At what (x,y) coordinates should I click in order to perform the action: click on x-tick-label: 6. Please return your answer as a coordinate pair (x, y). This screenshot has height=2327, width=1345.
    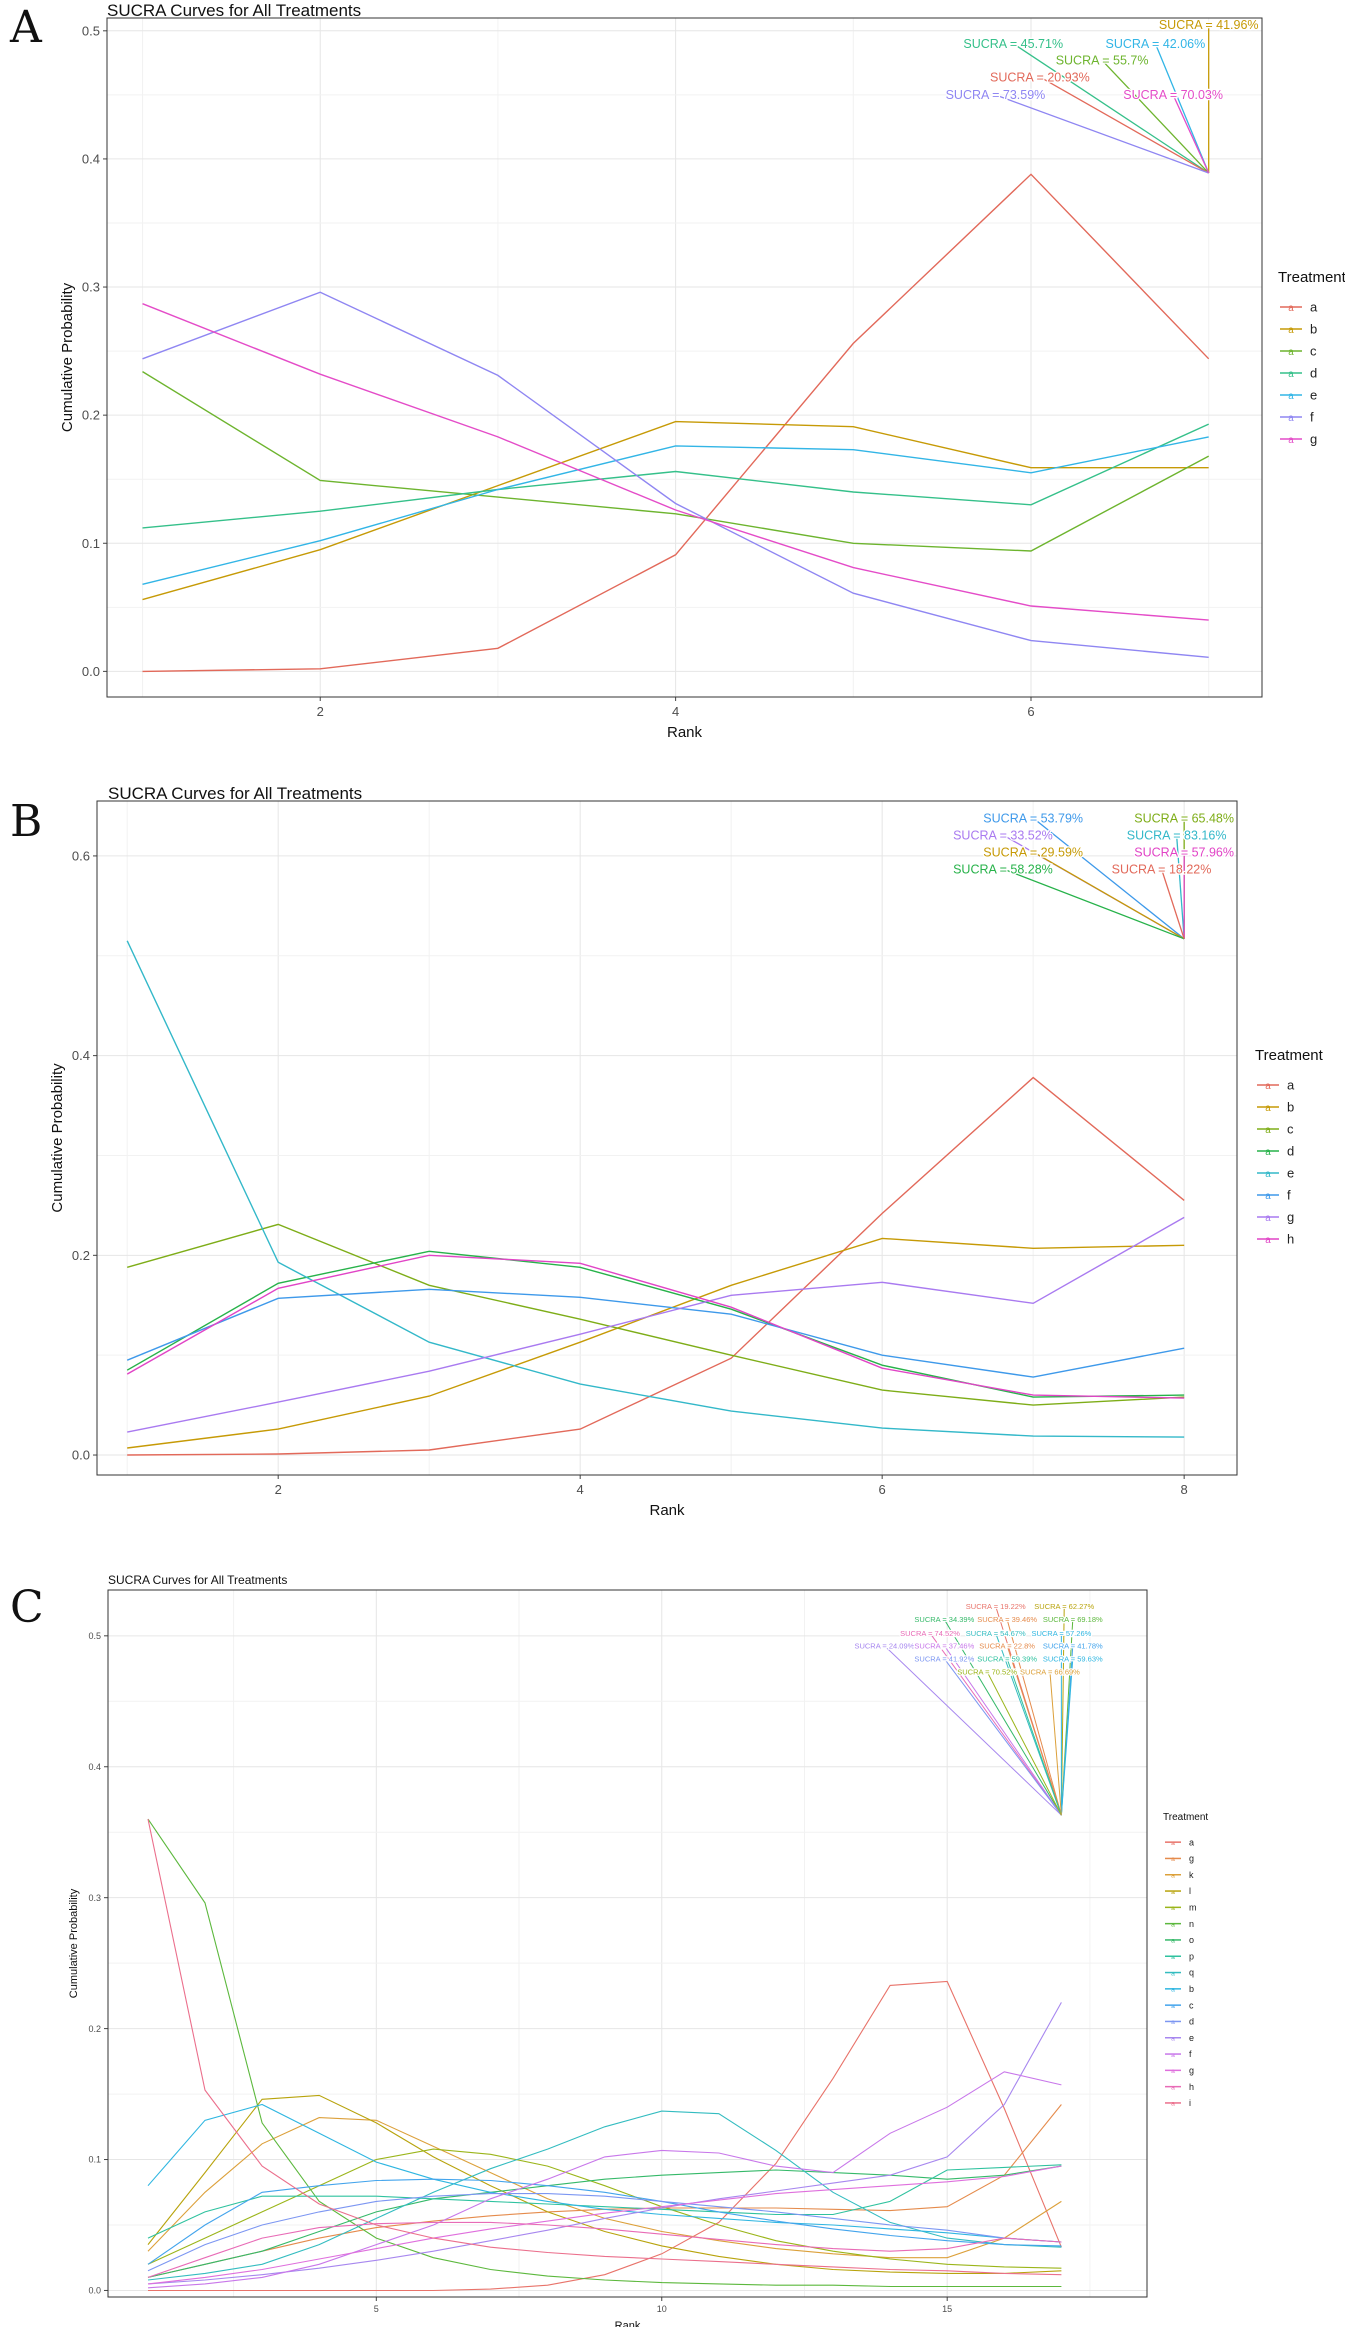
    Looking at the image, I should click on (882, 1489).